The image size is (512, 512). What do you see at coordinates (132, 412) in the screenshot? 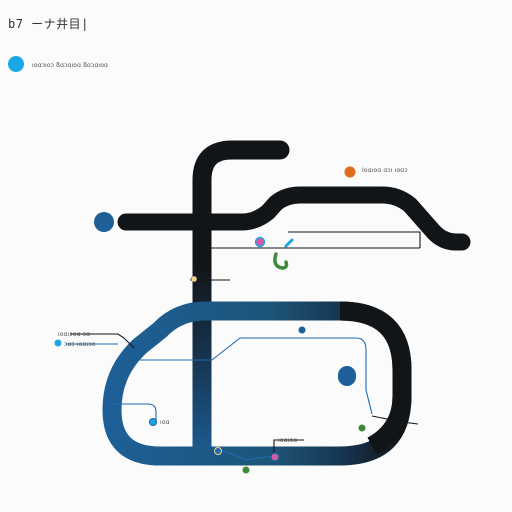
I see `connector-left-spur` at bounding box center [132, 412].